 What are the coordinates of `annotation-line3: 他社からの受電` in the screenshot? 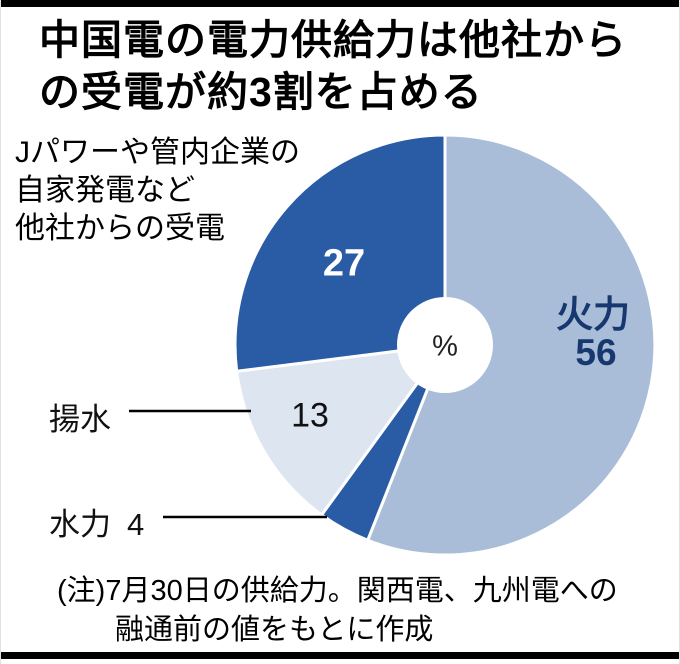 It's located at (120, 228).